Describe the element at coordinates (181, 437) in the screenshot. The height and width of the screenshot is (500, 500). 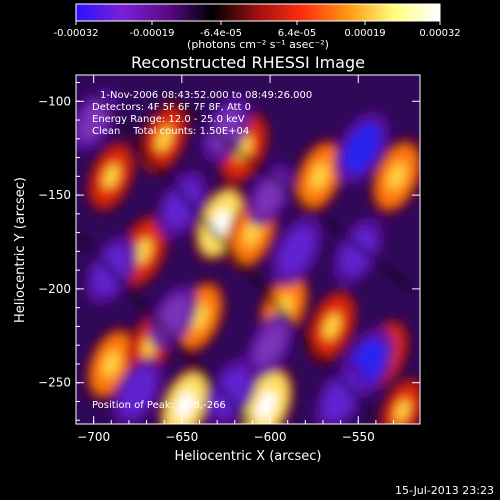
I see `x-tick-label: −650` at that location.